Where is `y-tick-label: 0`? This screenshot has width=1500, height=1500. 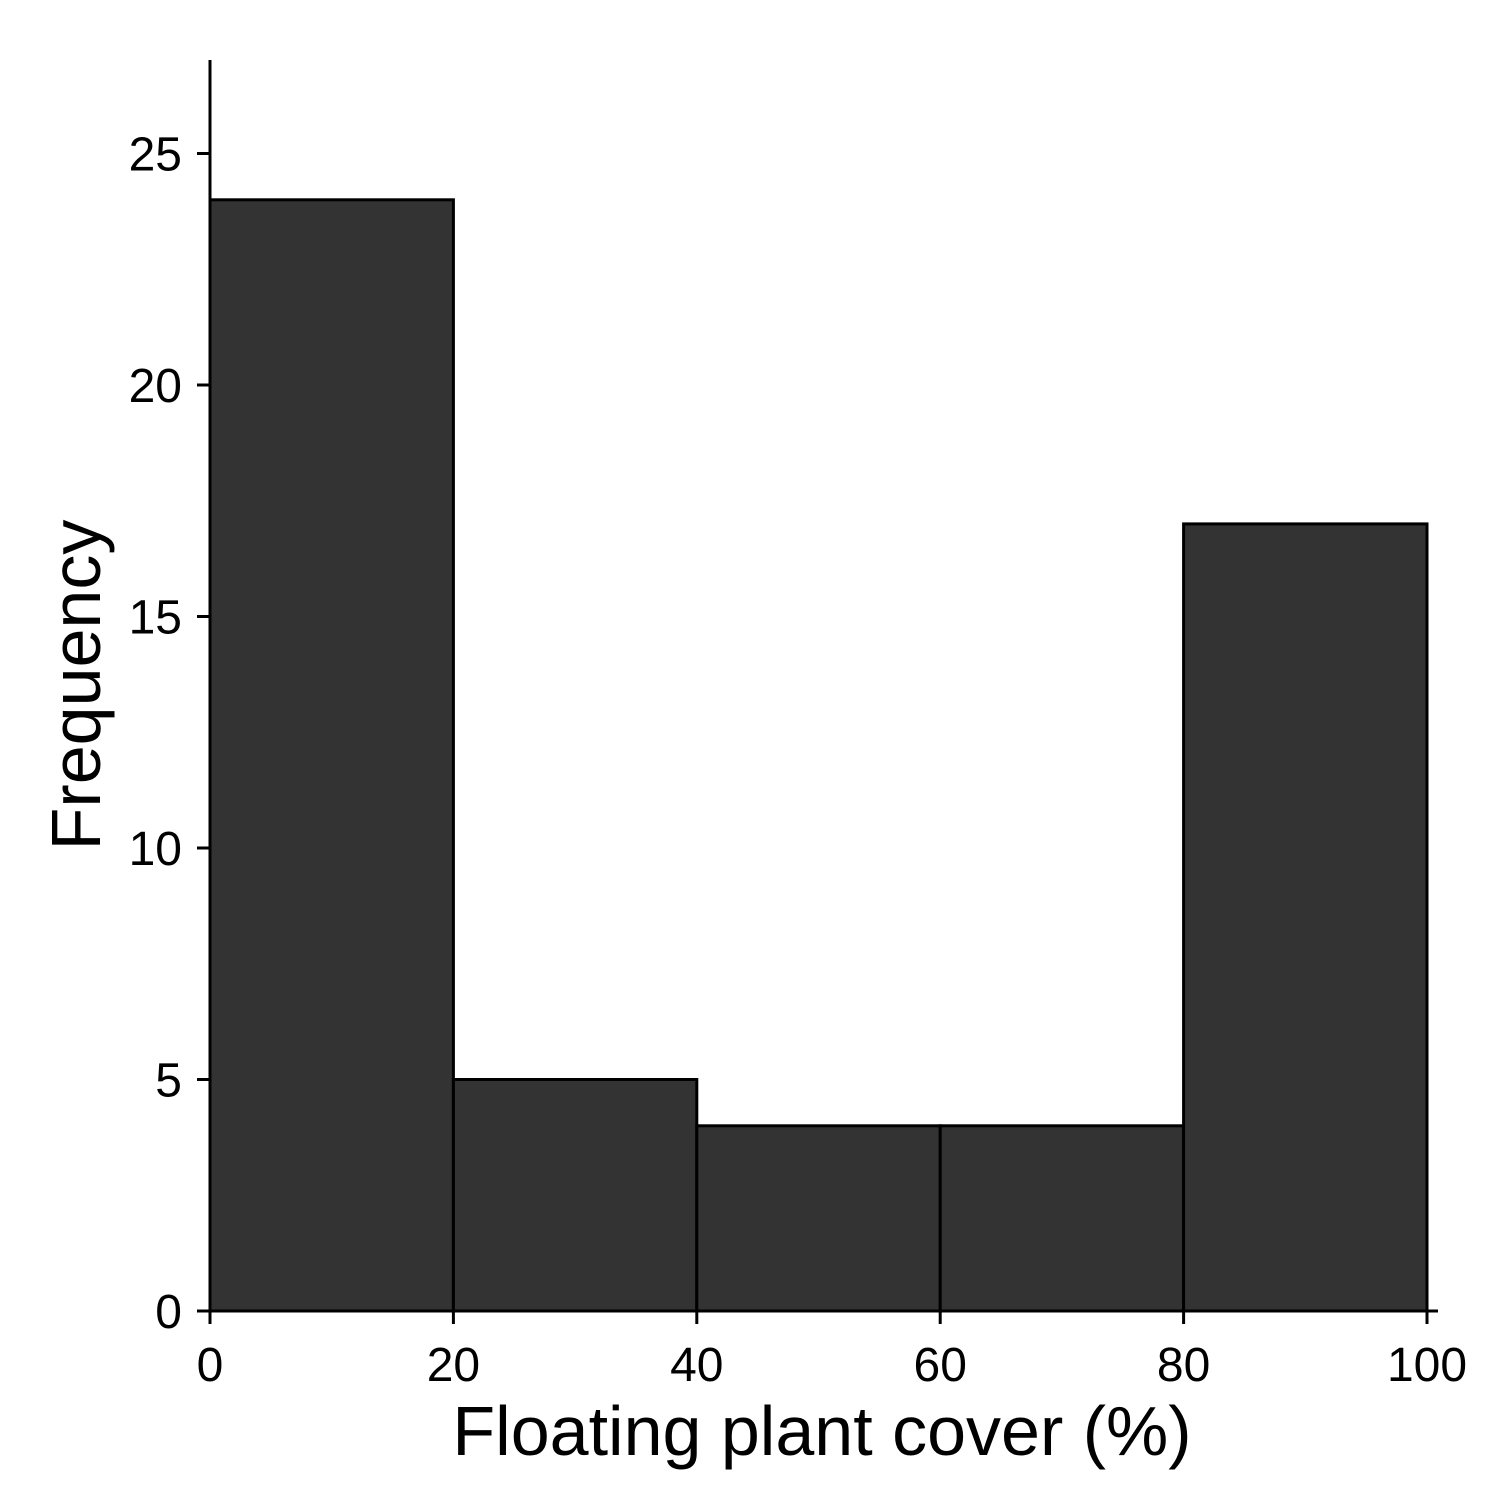 y-tick-label: 0 is located at coordinates (168, 1312).